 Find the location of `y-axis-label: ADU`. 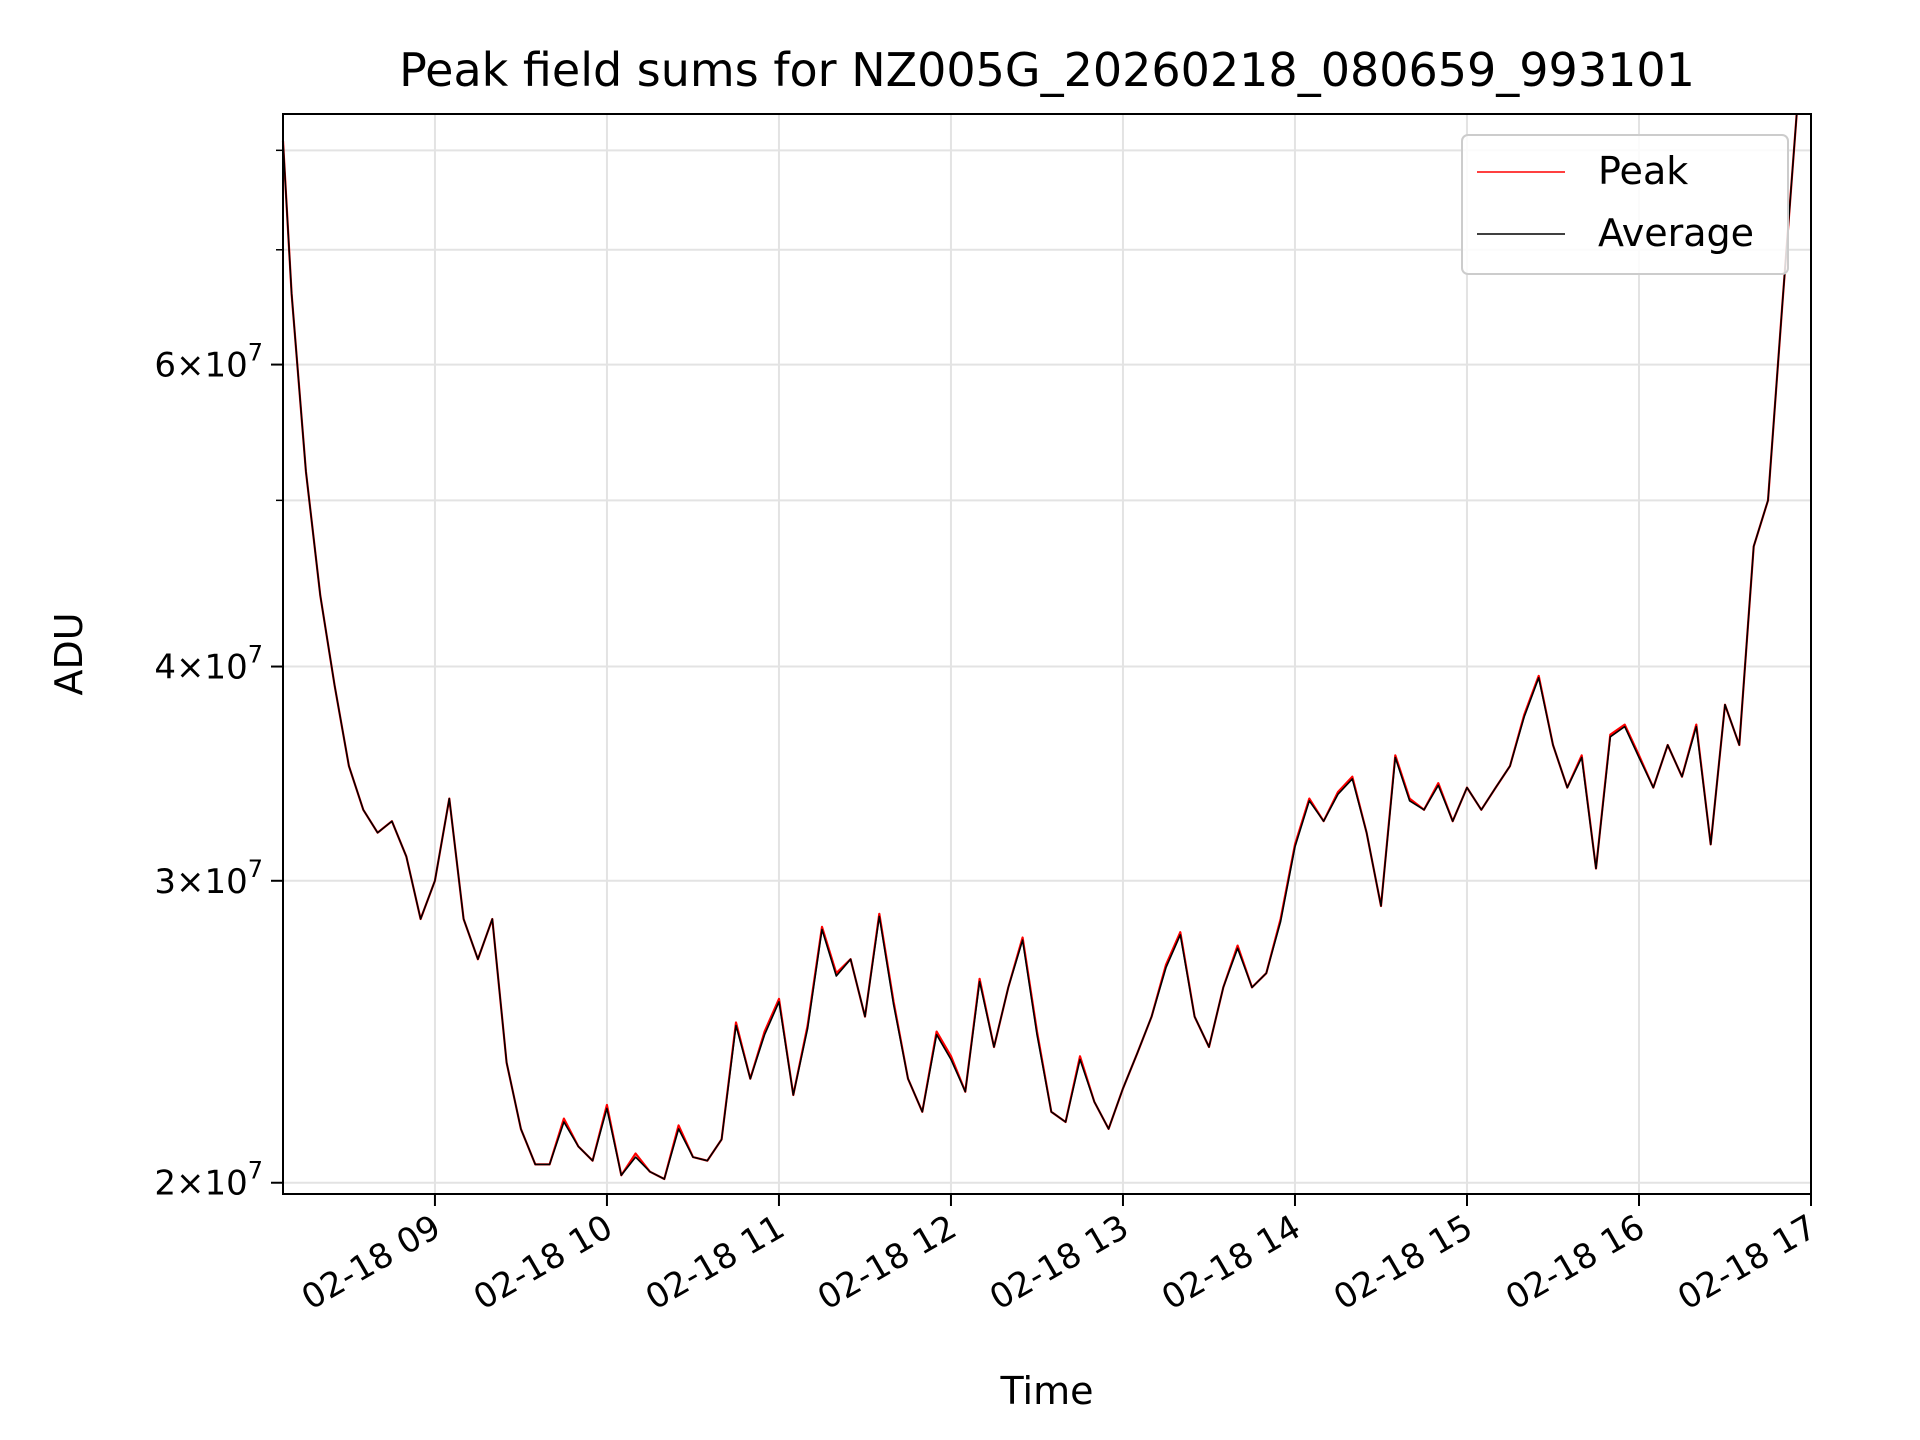

y-axis-label: ADU is located at coordinates (69, 653).